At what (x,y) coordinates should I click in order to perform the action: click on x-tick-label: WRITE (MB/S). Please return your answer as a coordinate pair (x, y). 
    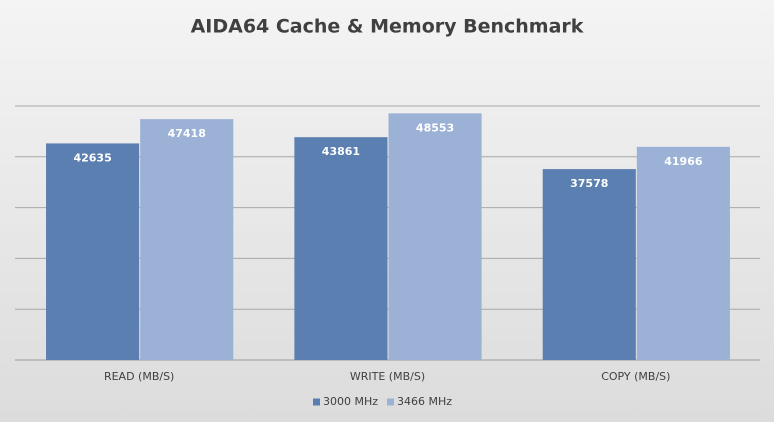
    Looking at the image, I should click on (387, 376).